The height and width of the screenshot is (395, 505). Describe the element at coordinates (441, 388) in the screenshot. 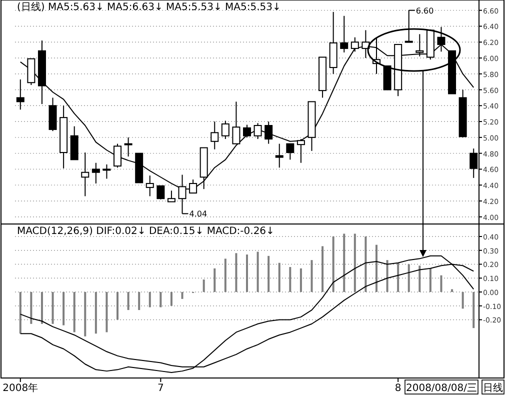

I see `text: 2008/08/08/三` at that location.